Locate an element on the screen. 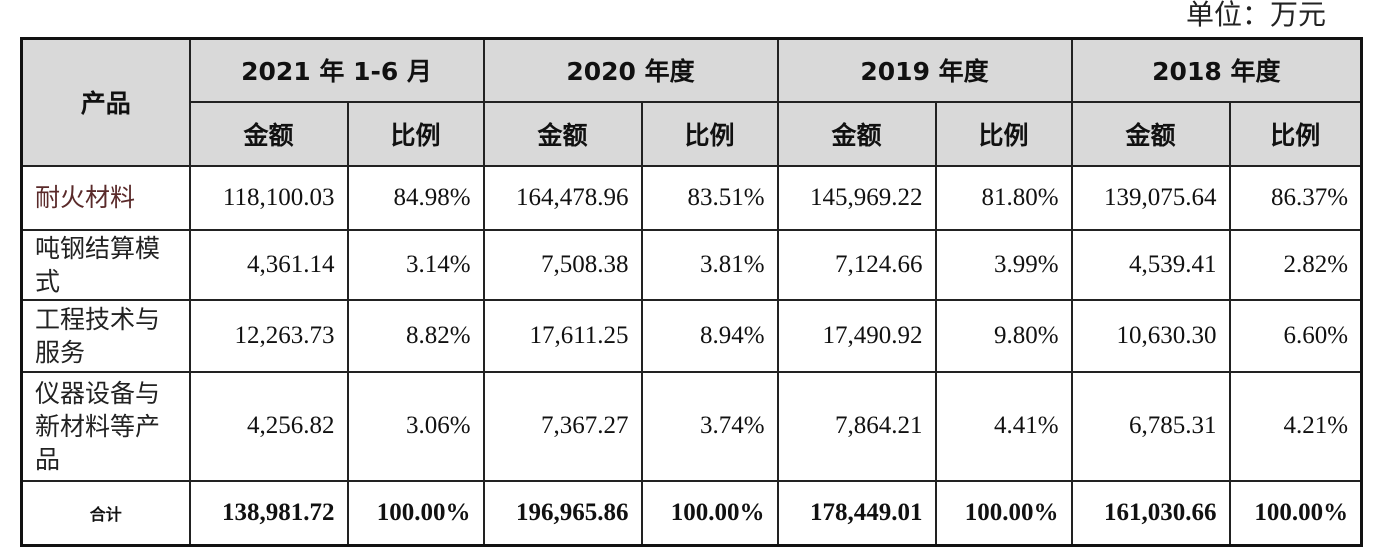 This screenshot has height=552, width=1378. row-label: 仪器设备与新材料等产品 is located at coordinates (105, 426).